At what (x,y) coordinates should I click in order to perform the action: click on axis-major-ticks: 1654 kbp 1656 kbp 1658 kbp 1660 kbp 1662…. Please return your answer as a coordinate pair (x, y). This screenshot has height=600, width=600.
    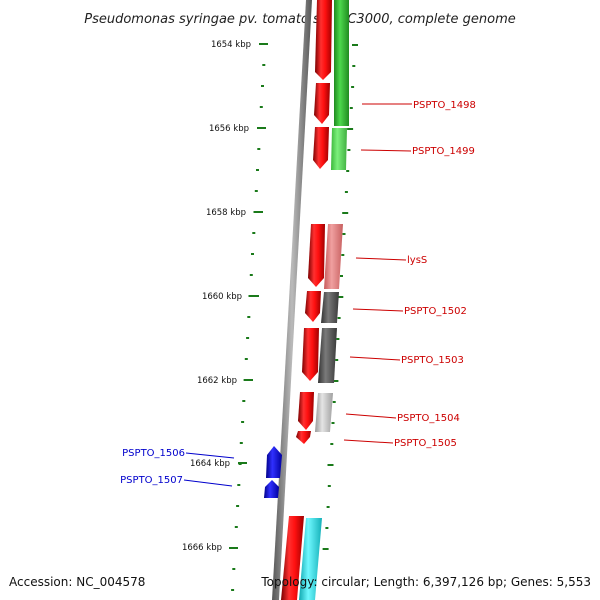
    Looking at the image, I should click on (225, 296).